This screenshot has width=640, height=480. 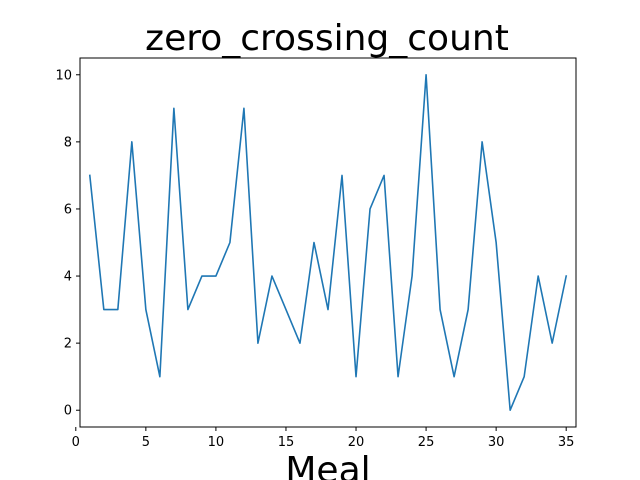 I want to click on y-tick-label: 2, so click(x=68, y=344).